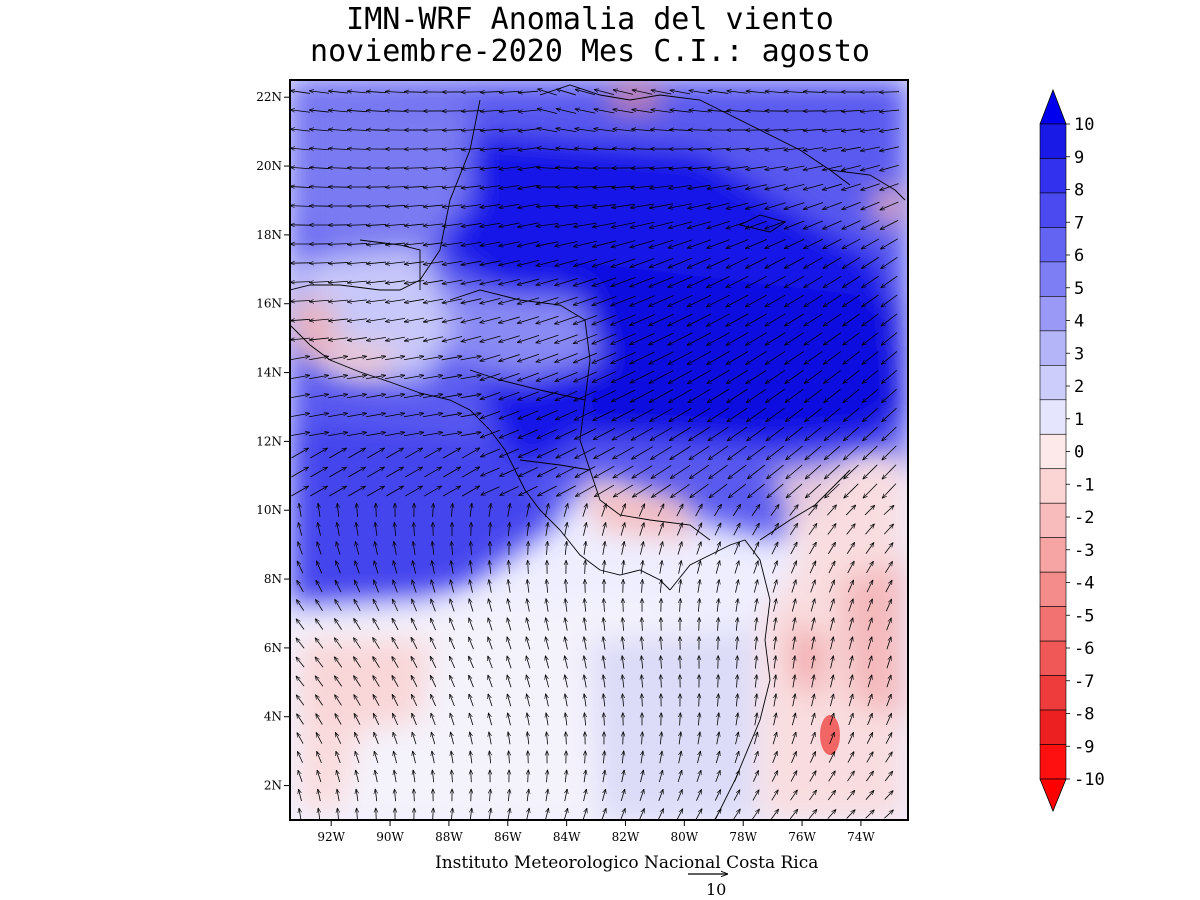 This screenshot has width=1200, height=900. I want to click on colorbar-label: -1, so click(1084, 485).